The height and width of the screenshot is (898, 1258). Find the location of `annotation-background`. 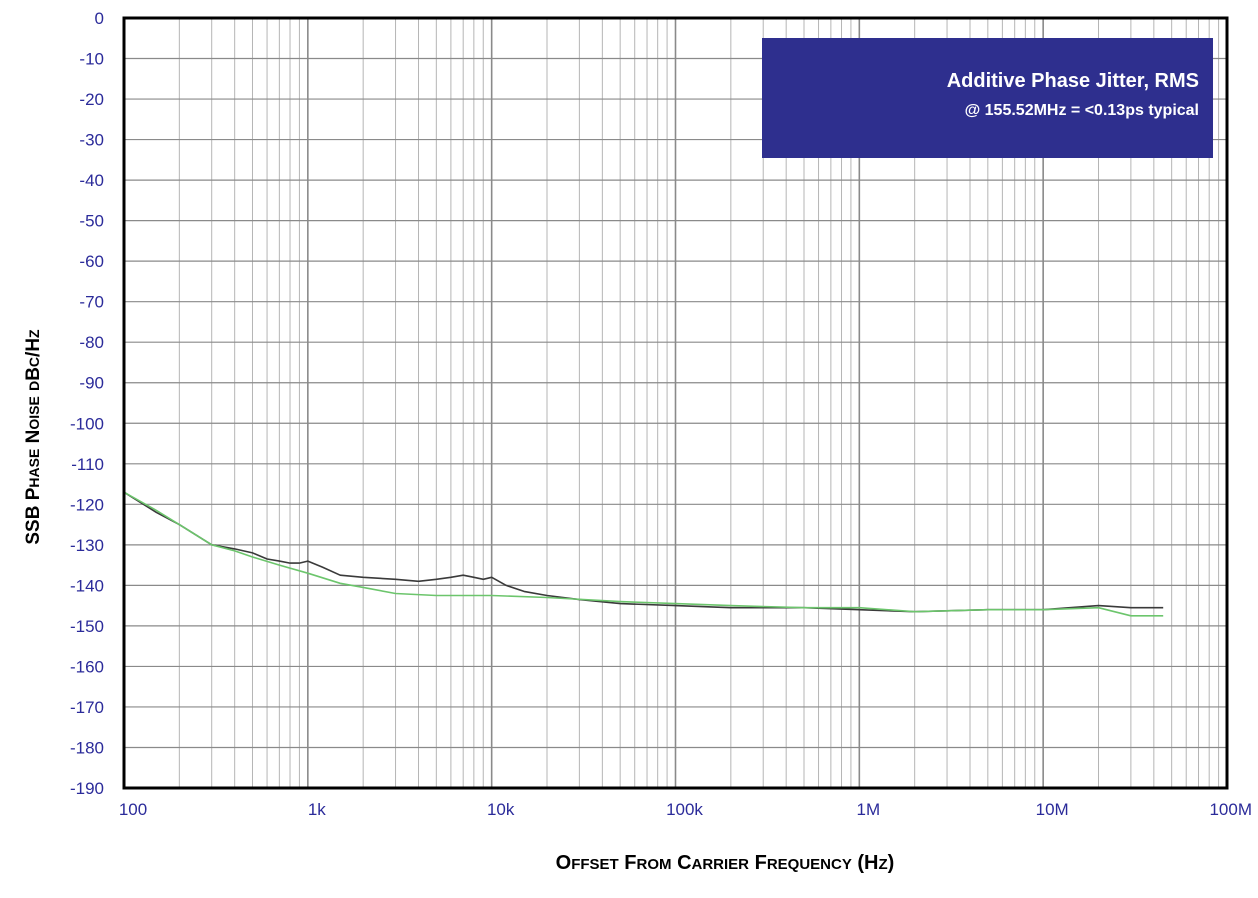

annotation-background is located at coordinates (987, 98).